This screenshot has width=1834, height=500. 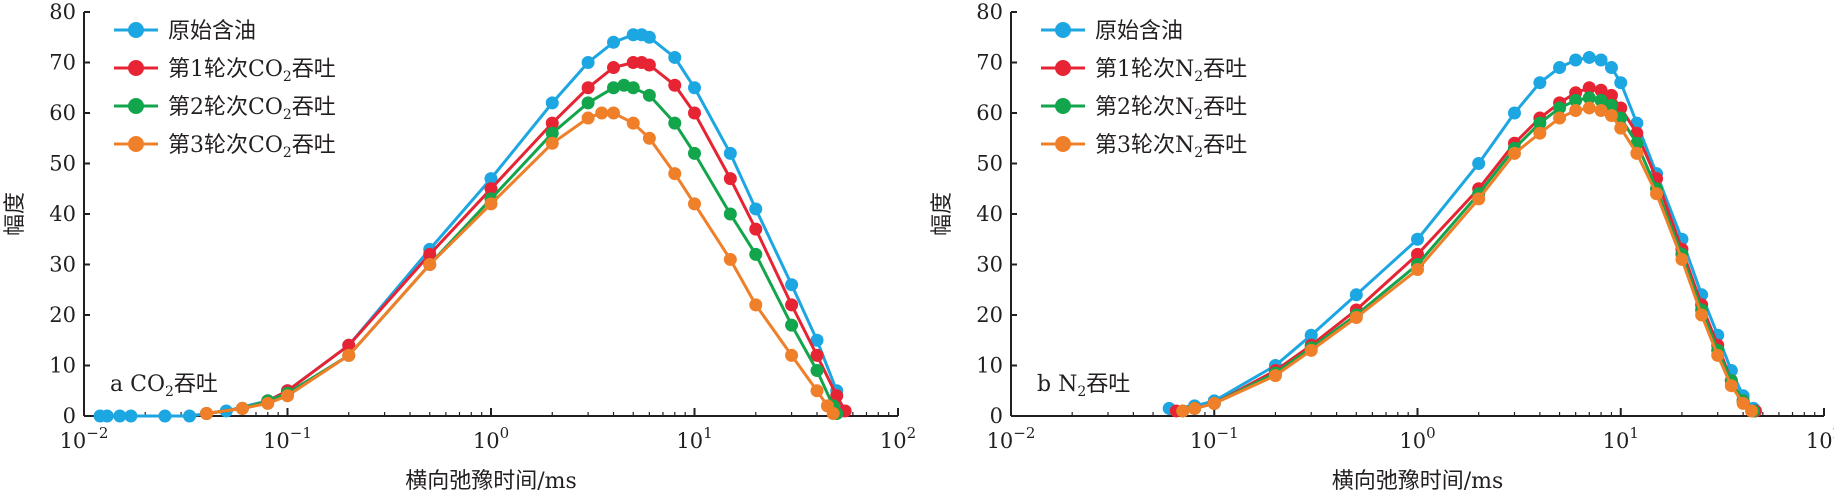 I want to click on panel-label: b N2吞吐, so click(x=1083, y=386).